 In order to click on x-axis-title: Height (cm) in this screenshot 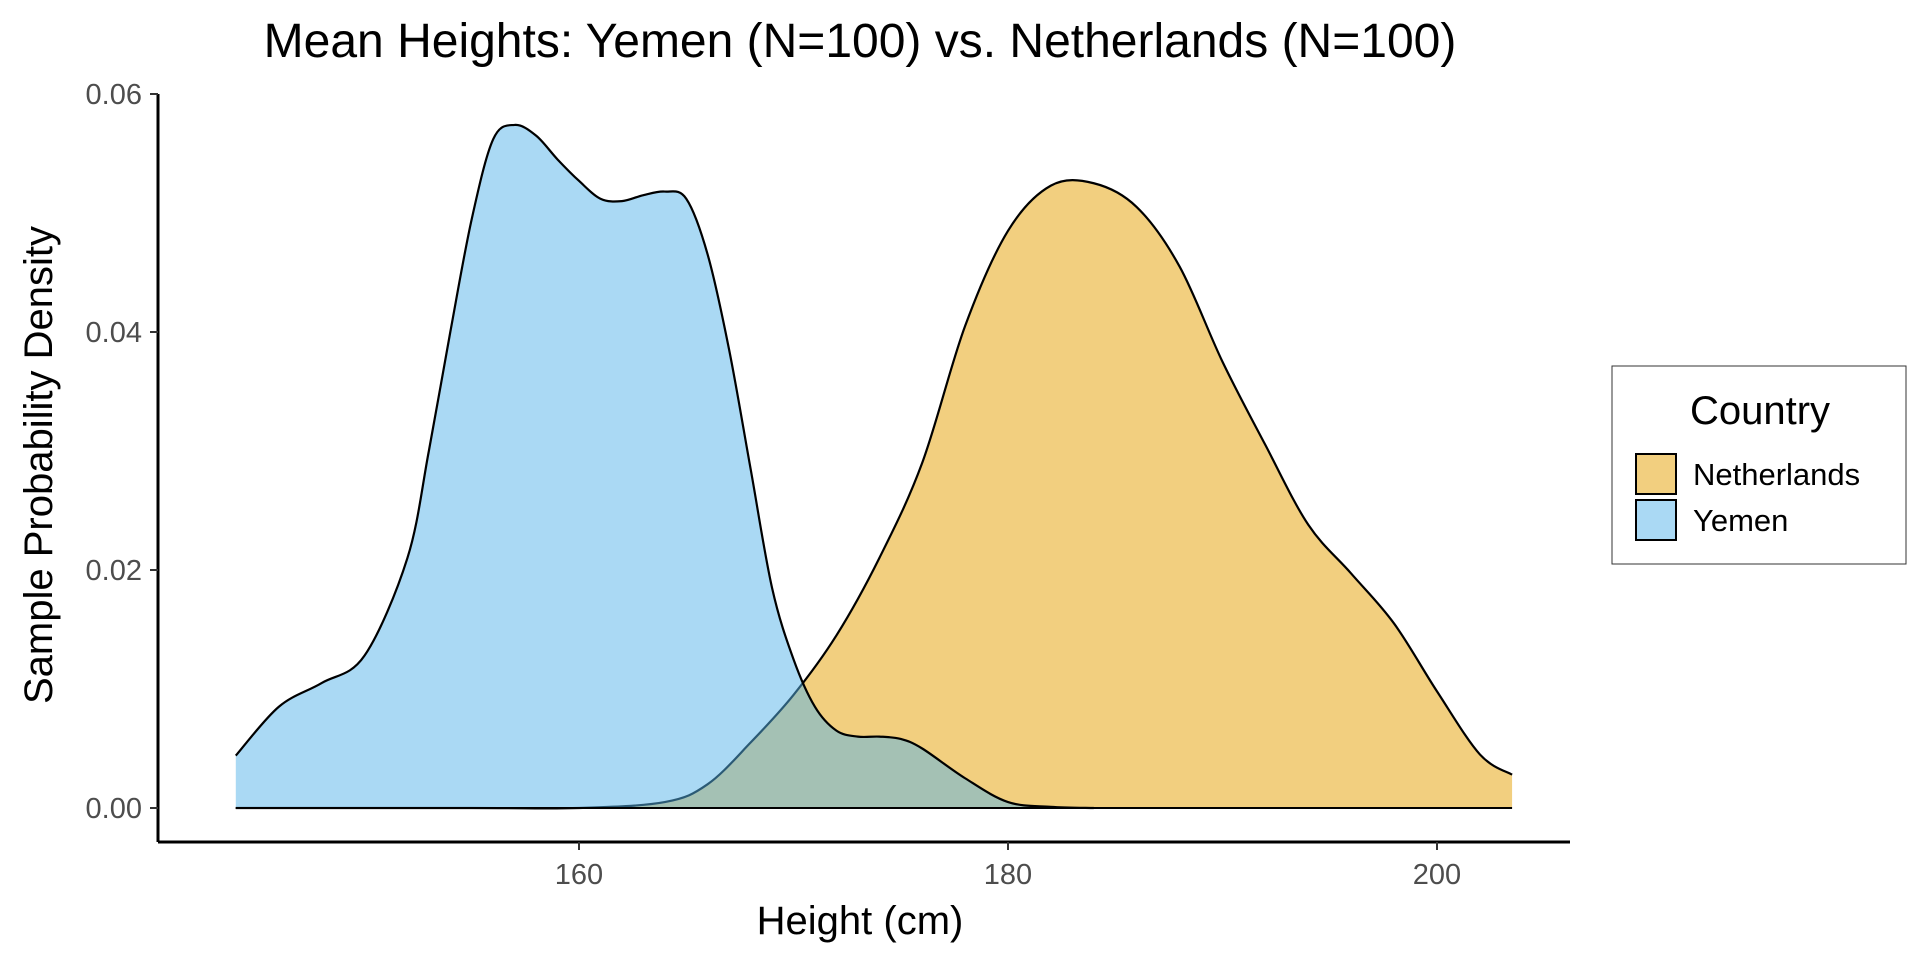, I will do `click(860, 921)`.